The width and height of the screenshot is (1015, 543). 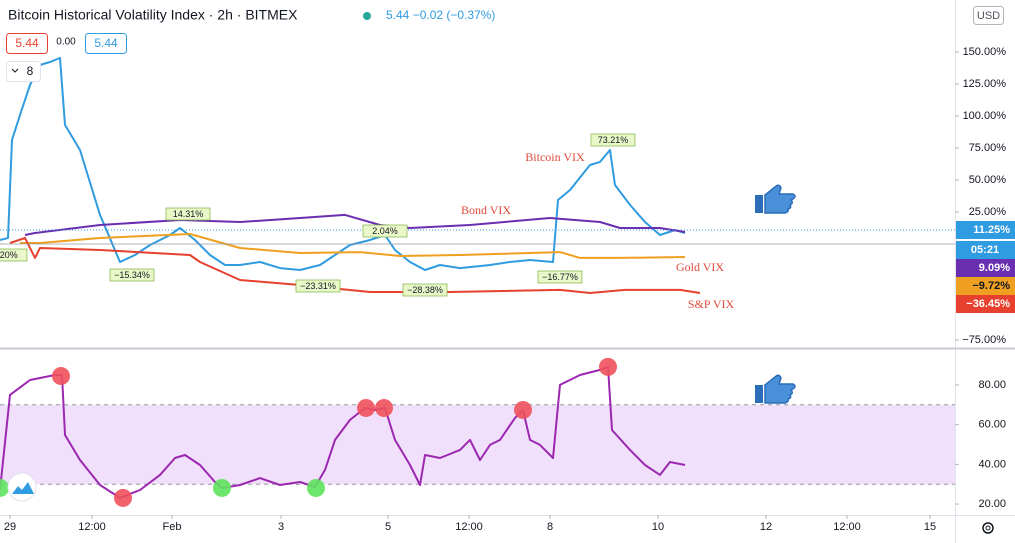 What do you see at coordinates (766, 527) in the screenshot?
I see `x-tick-label: 12` at bounding box center [766, 527].